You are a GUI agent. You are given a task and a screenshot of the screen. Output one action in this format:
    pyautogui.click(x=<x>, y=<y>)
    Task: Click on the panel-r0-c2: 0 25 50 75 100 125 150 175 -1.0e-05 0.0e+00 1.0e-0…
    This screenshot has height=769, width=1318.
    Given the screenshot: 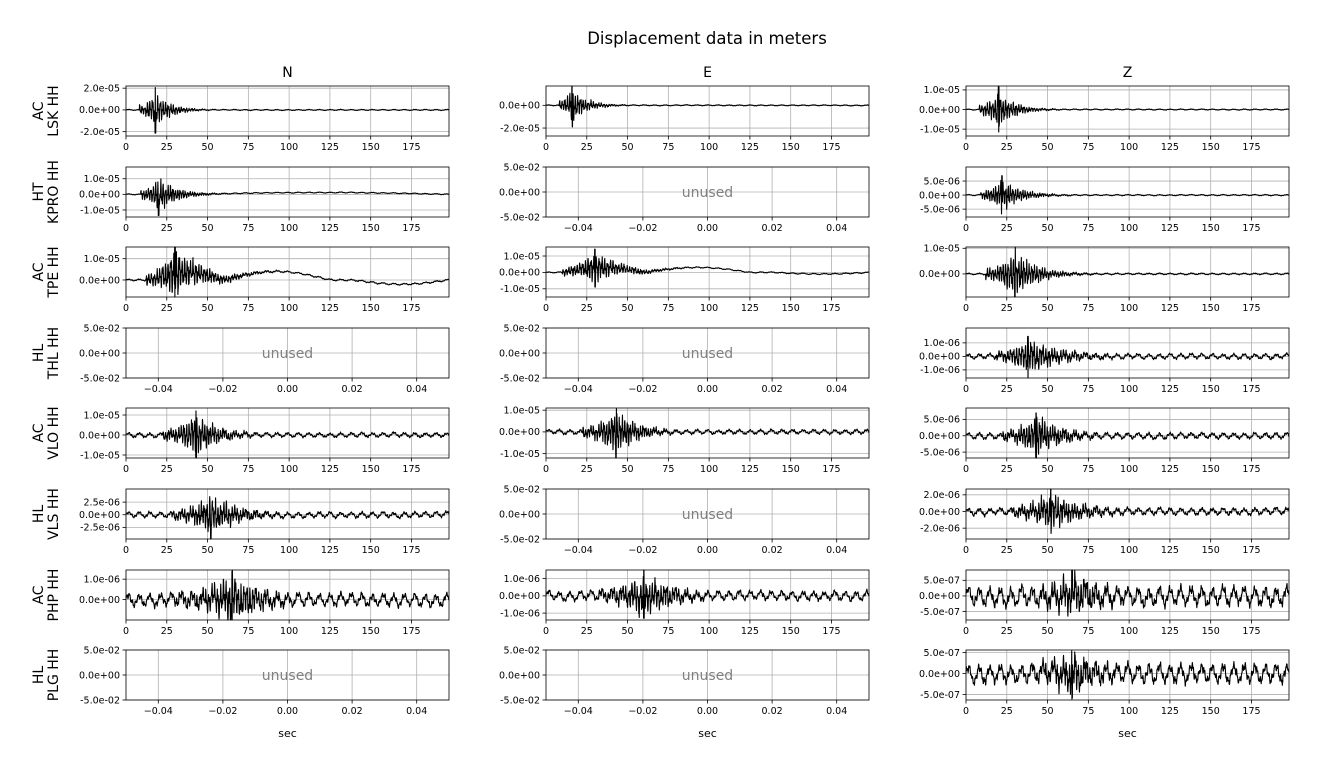 What is the action you would take?
    pyautogui.click(x=1104, y=119)
    